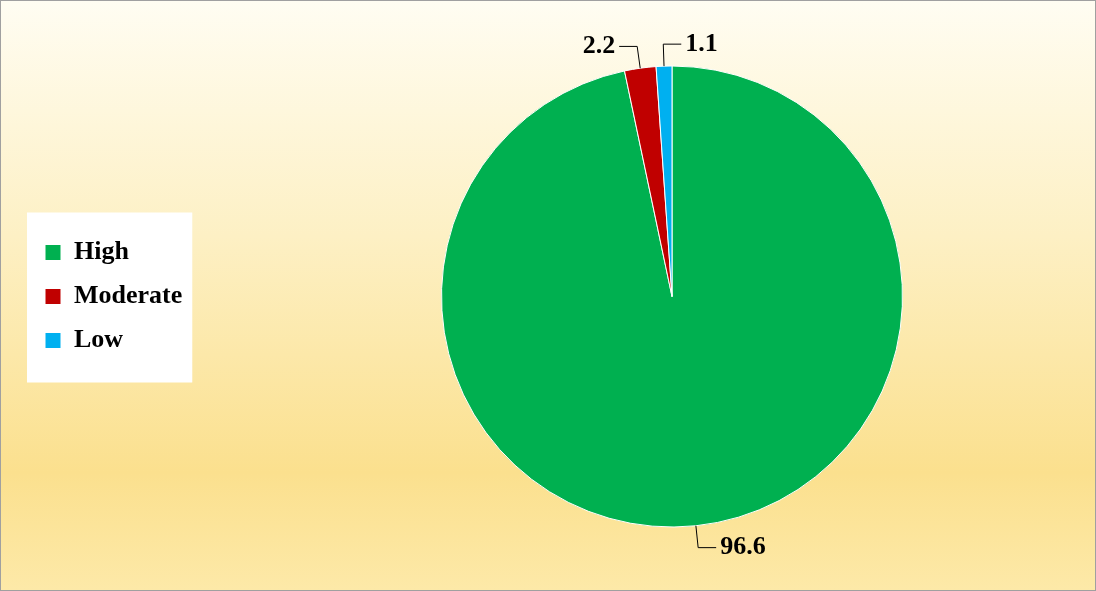 This screenshot has height=591, width=1096. Describe the element at coordinates (99, 339) in the screenshot. I see `legend-label: Low` at that location.